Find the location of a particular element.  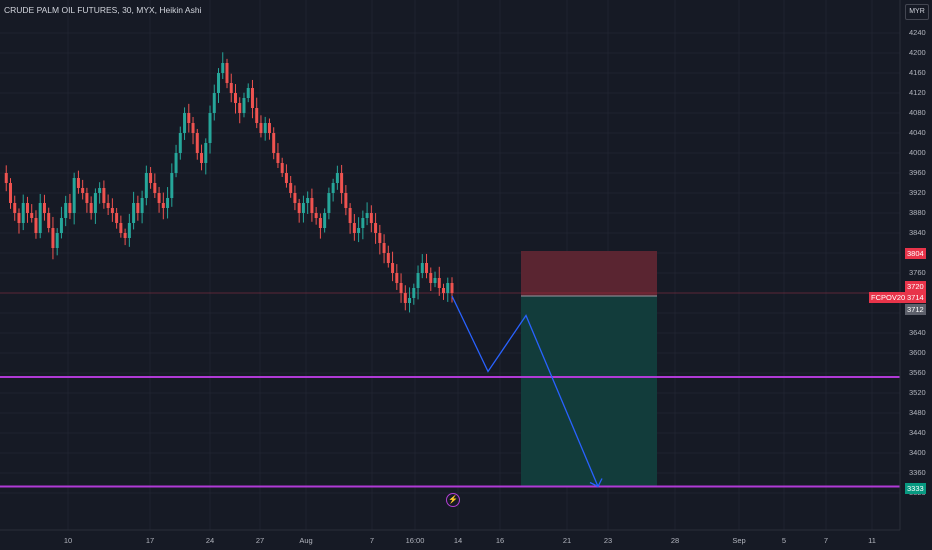

price-tick: 4120 is located at coordinates (917, 92).